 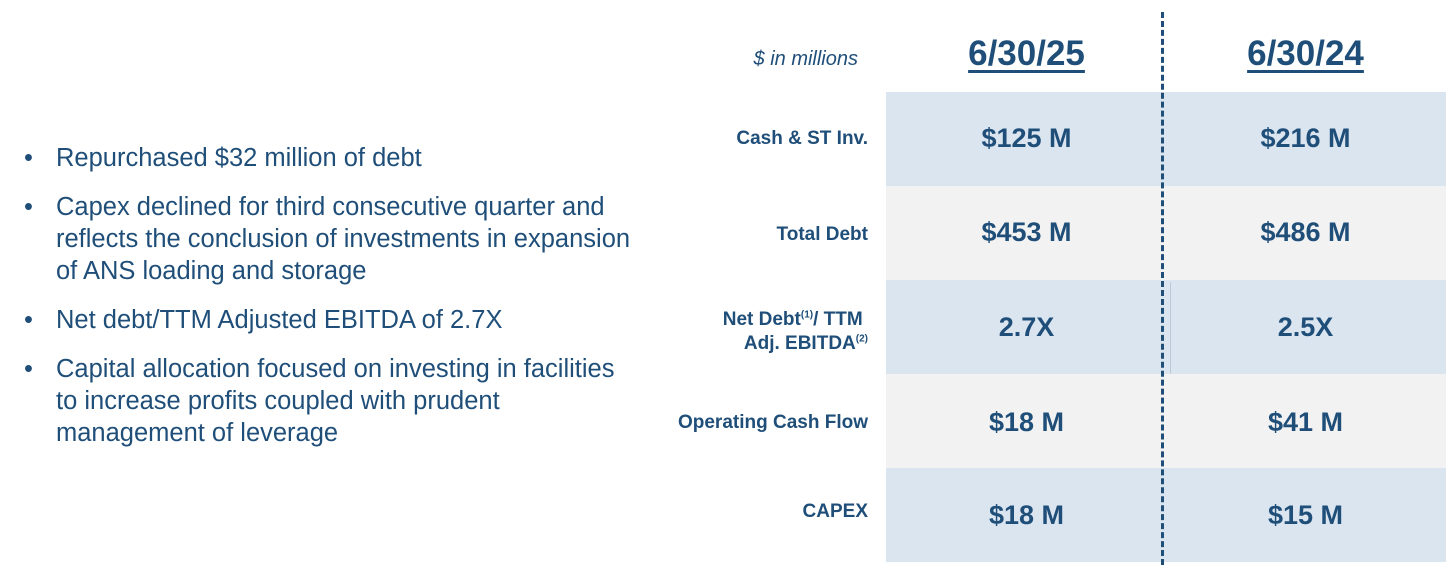 I want to click on cell-capex-2025: $18 M, so click(x=1026, y=515).